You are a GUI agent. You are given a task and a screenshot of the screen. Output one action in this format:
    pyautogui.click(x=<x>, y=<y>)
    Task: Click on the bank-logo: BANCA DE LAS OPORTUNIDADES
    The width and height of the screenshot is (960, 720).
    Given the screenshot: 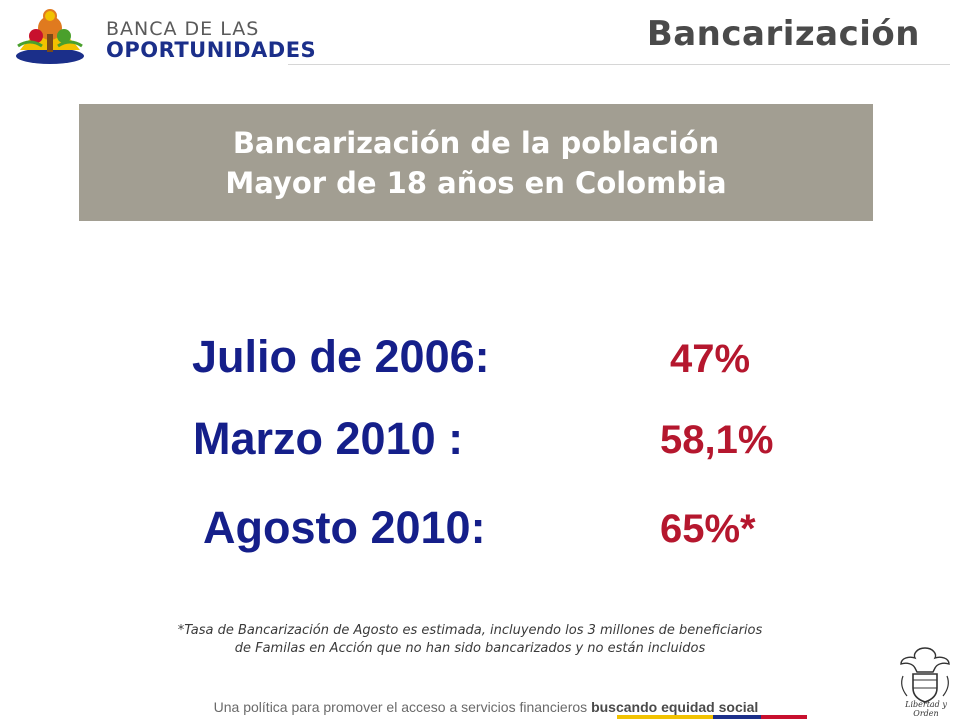 What is the action you would take?
    pyautogui.click(x=165, y=36)
    